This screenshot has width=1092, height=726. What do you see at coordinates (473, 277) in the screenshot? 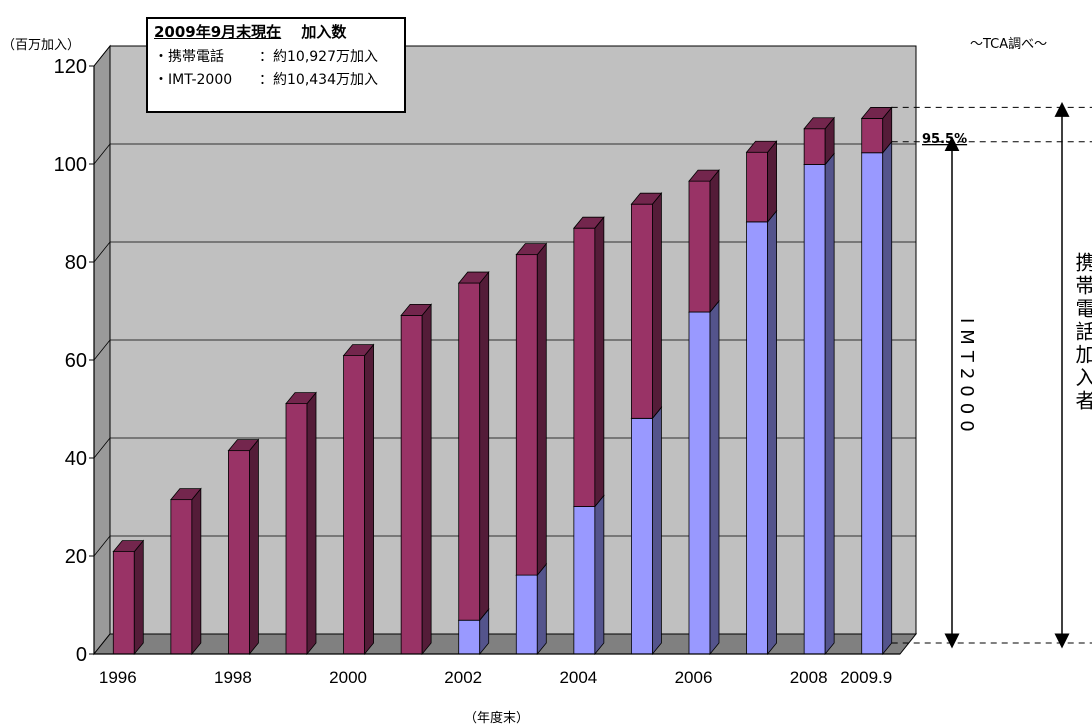
I see `bar-other-2002-top` at bounding box center [473, 277].